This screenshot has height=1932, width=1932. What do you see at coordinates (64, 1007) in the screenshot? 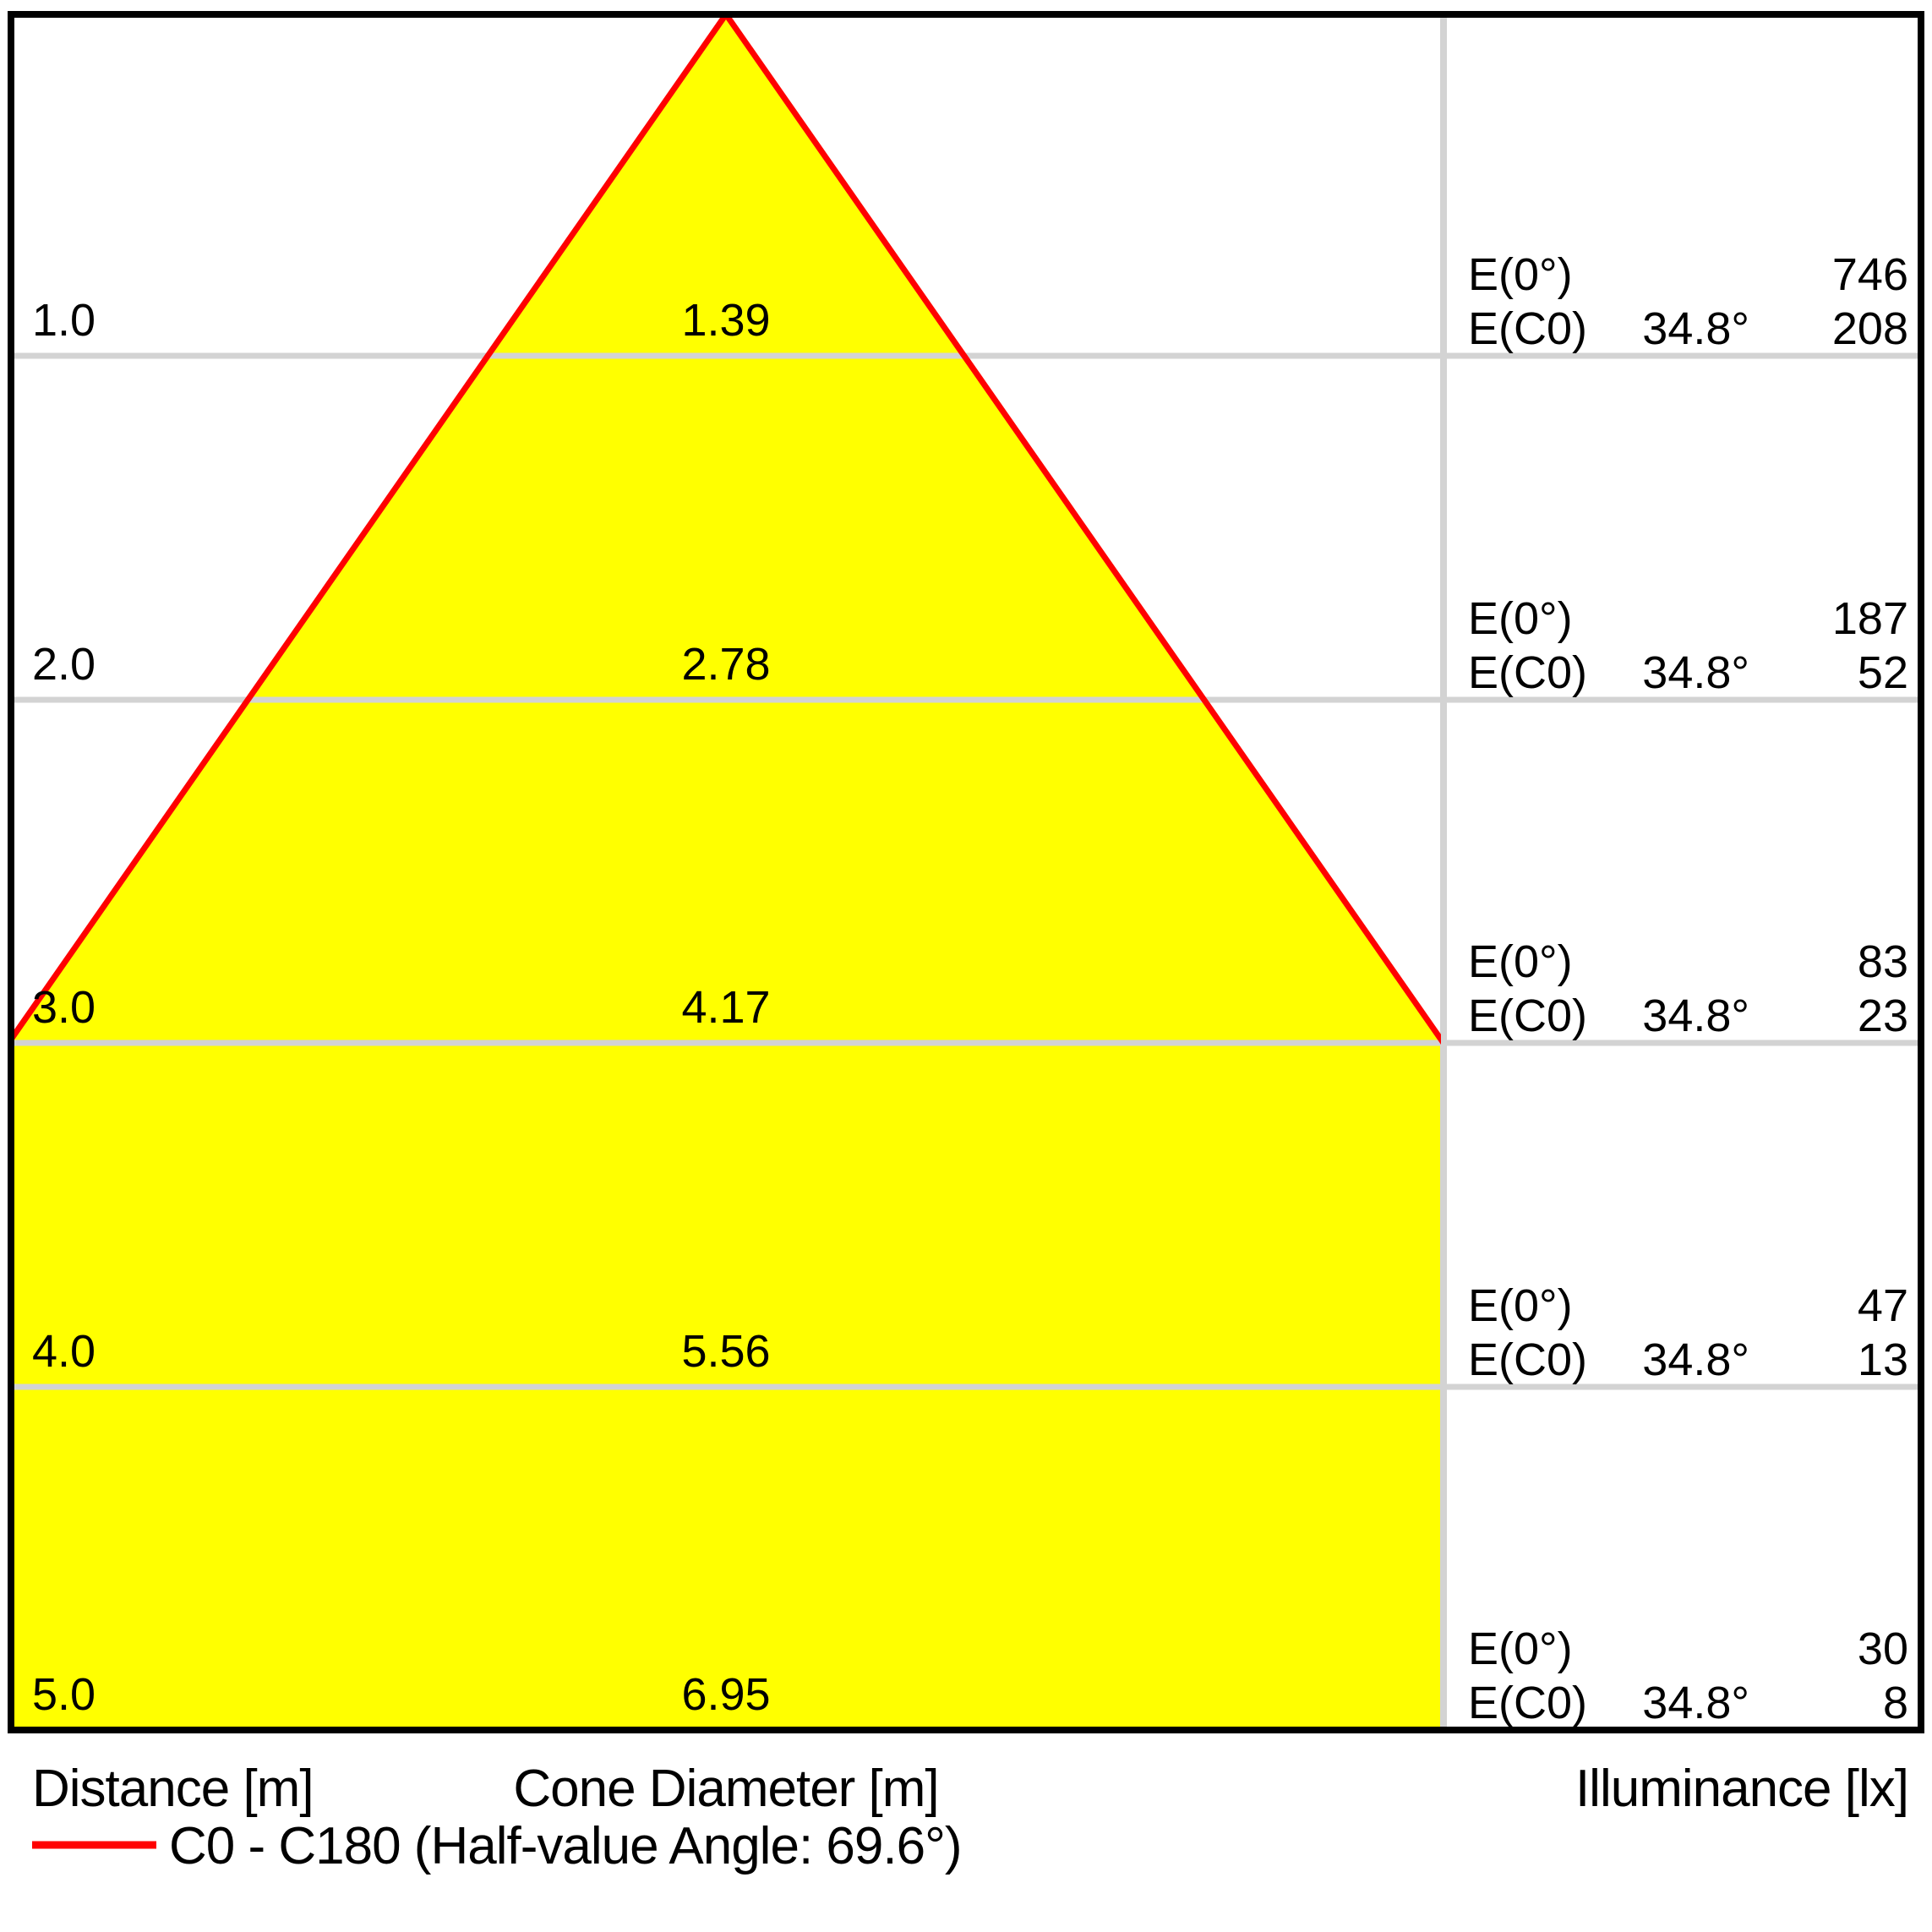
I see `distance-label: 3.0` at bounding box center [64, 1007].